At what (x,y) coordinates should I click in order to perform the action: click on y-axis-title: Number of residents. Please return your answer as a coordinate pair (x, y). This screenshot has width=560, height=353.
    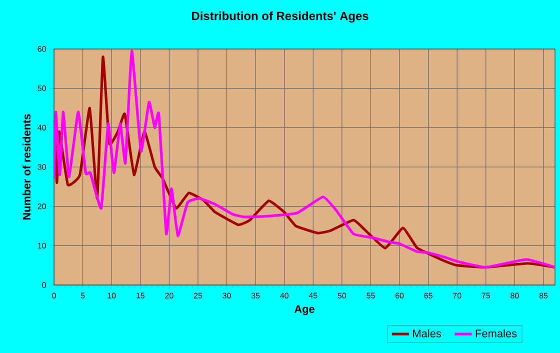
    Looking at the image, I should click on (26, 167).